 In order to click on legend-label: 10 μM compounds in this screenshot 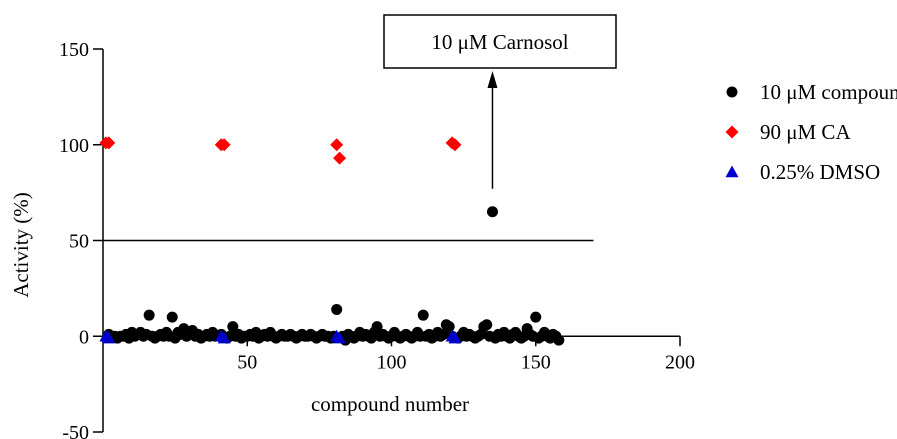, I will do `click(828, 92)`.